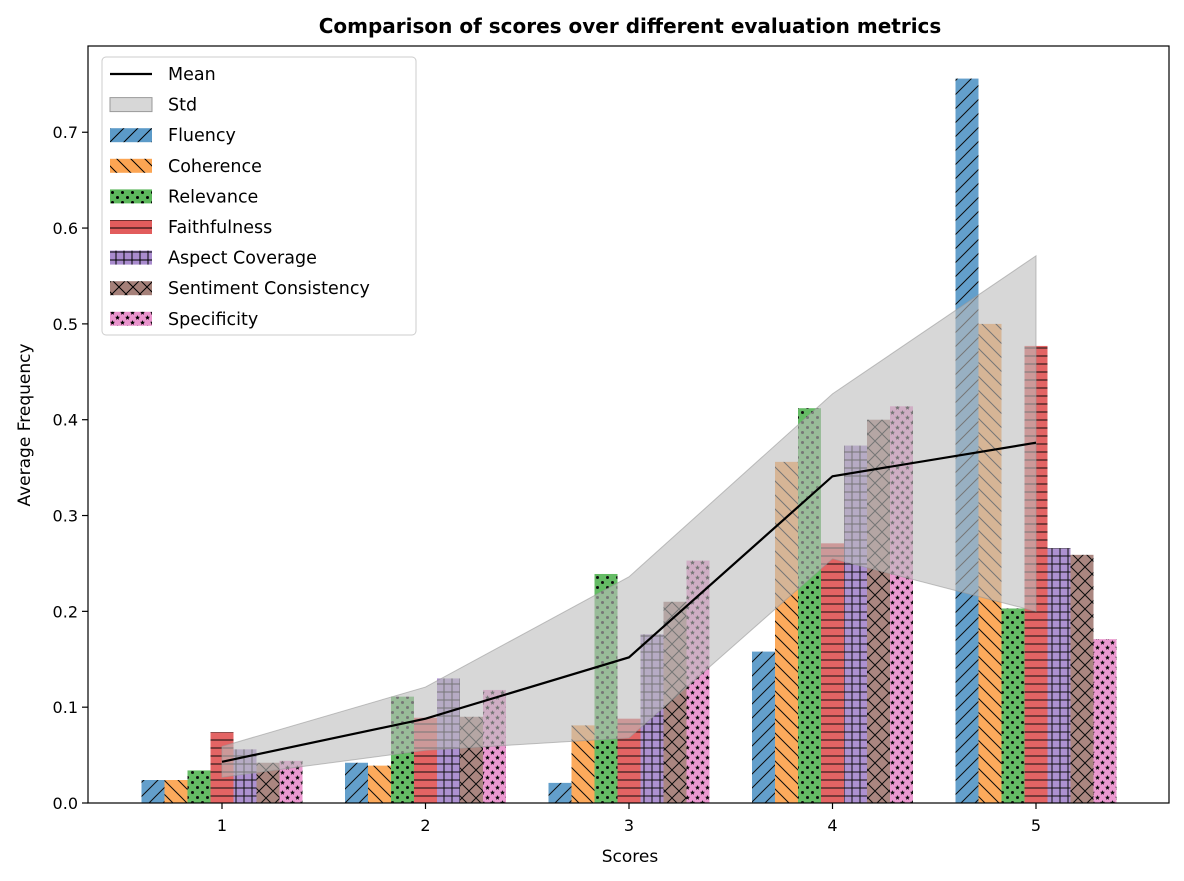  Describe the element at coordinates (242, 259) in the screenshot. I see `legend-label: Aspect Coverage` at that location.